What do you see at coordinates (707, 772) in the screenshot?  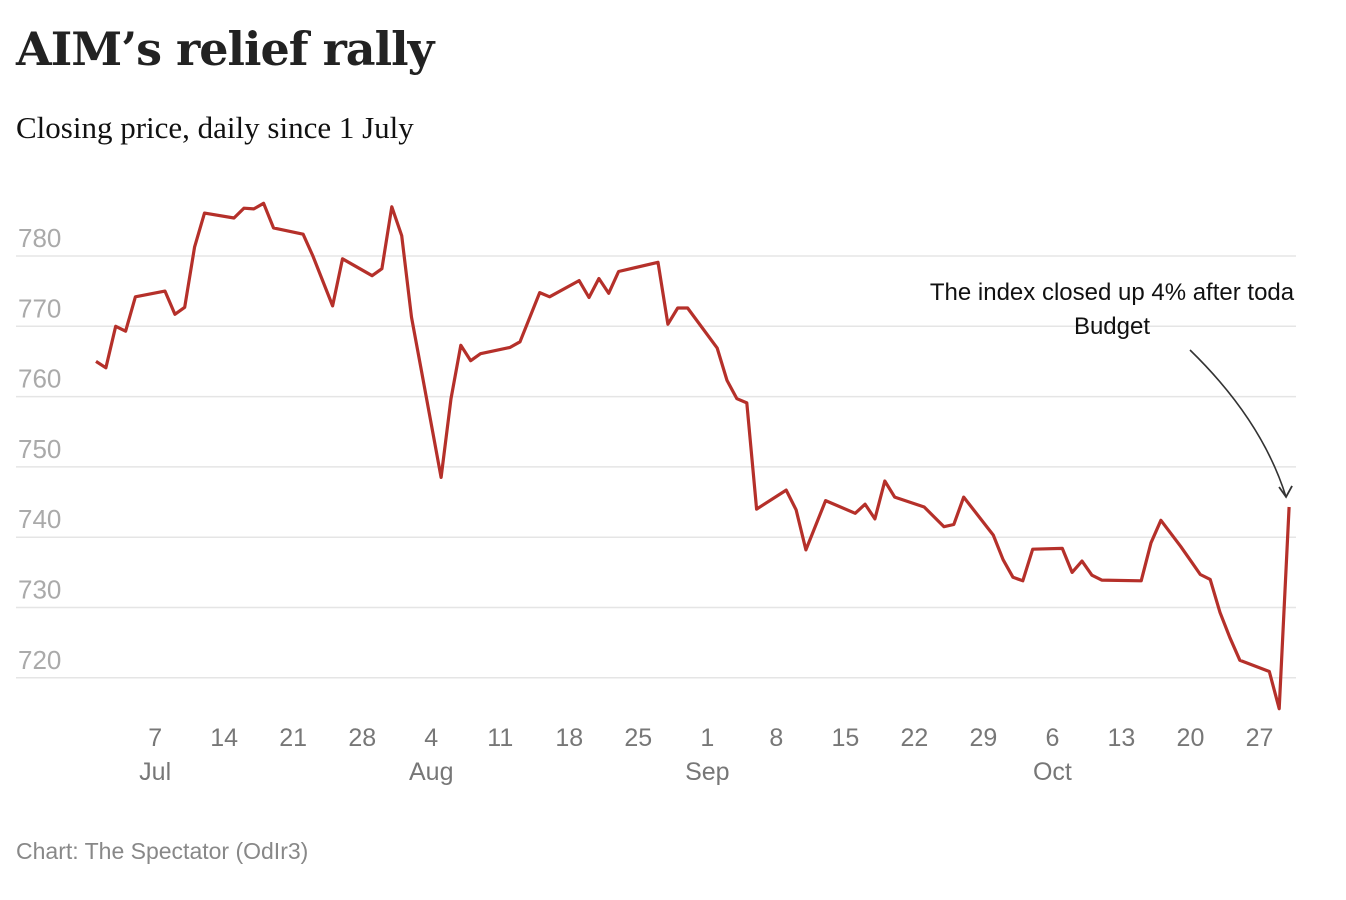 I see `x-month-label: Sep` at bounding box center [707, 772].